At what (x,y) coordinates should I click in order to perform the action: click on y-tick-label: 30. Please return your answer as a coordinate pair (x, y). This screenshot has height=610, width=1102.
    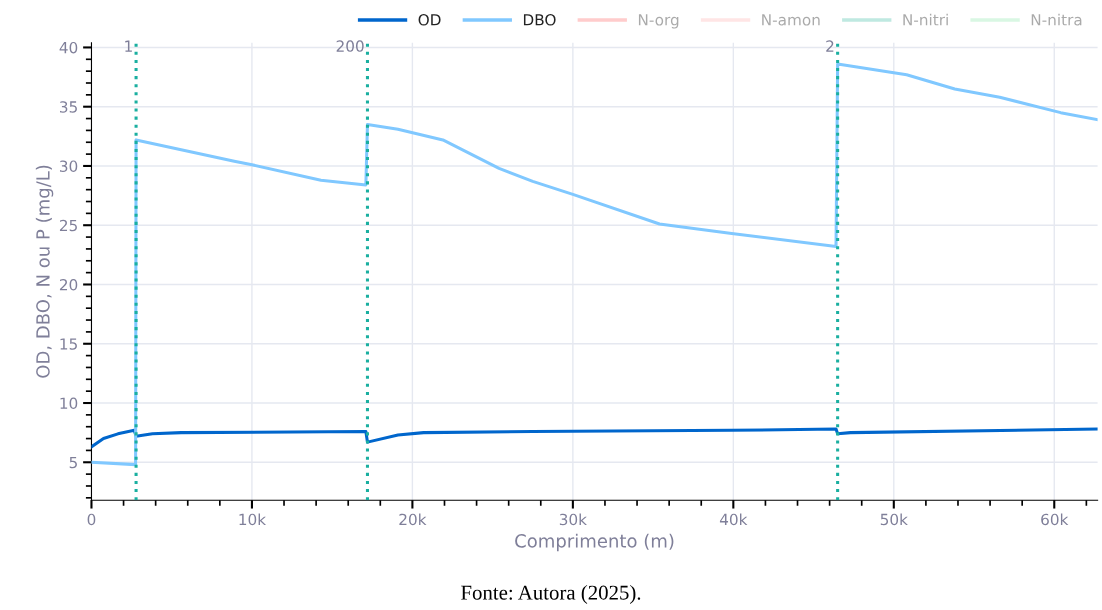
    Looking at the image, I should click on (69, 166).